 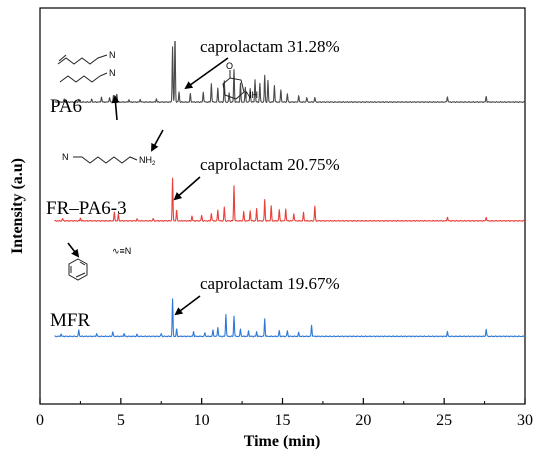 I want to click on benzene-structure, so click(x=78, y=269).